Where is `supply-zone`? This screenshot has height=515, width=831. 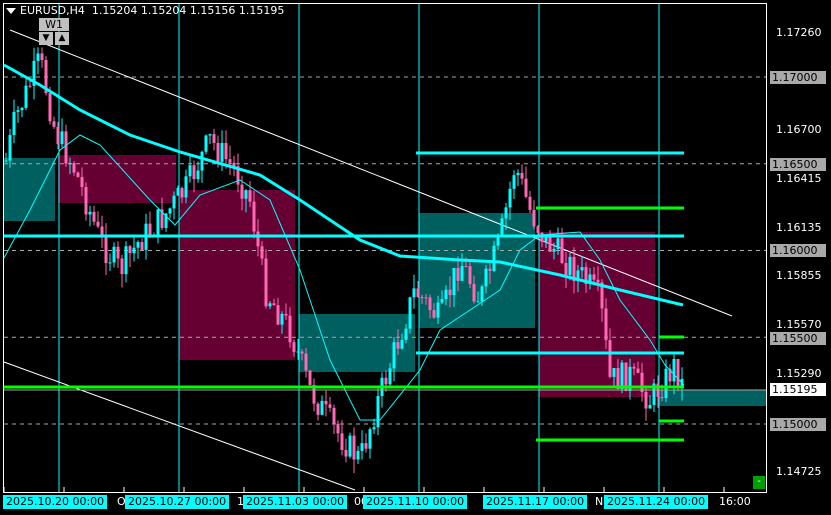 supply-zone is located at coordinates (237, 275).